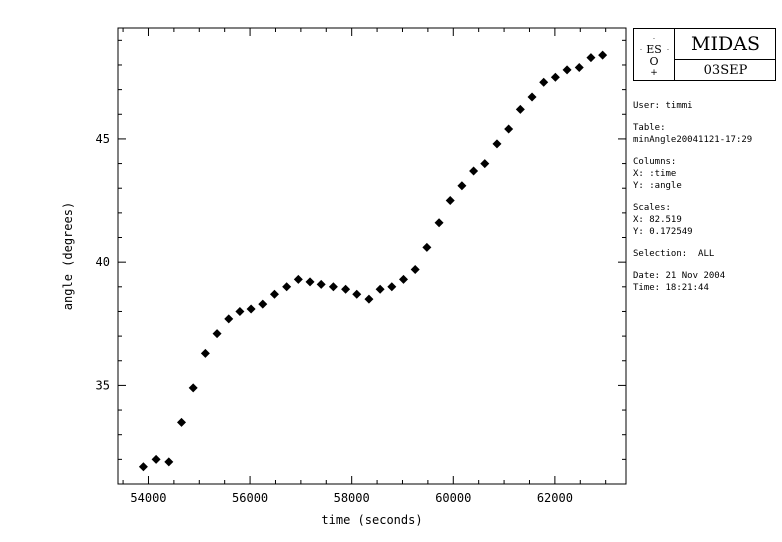 The image size is (782, 542). I want to click on scale-y: Y: 0.172549, so click(663, 232).